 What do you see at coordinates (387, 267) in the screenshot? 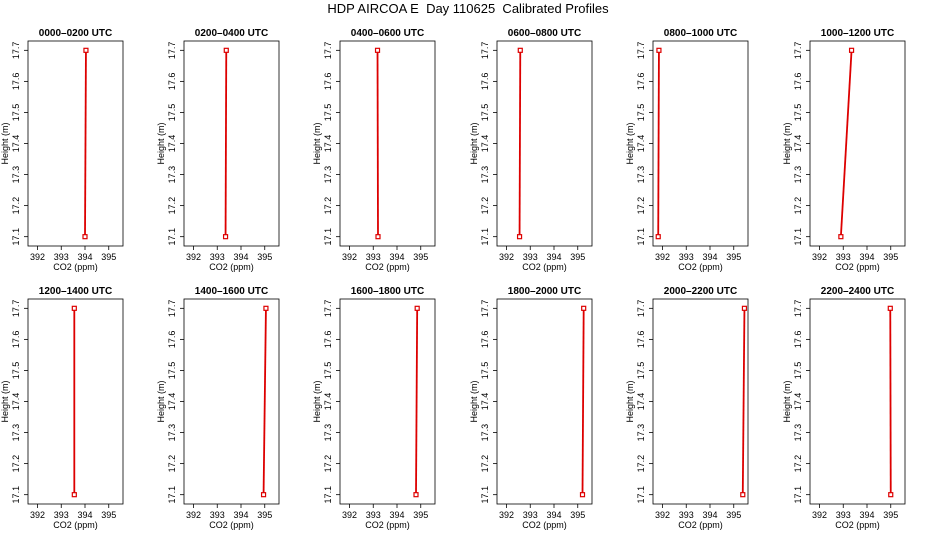
I see `panel-3-x-axis-label: CO2 (ppm)` at bounding box center [387, 267].